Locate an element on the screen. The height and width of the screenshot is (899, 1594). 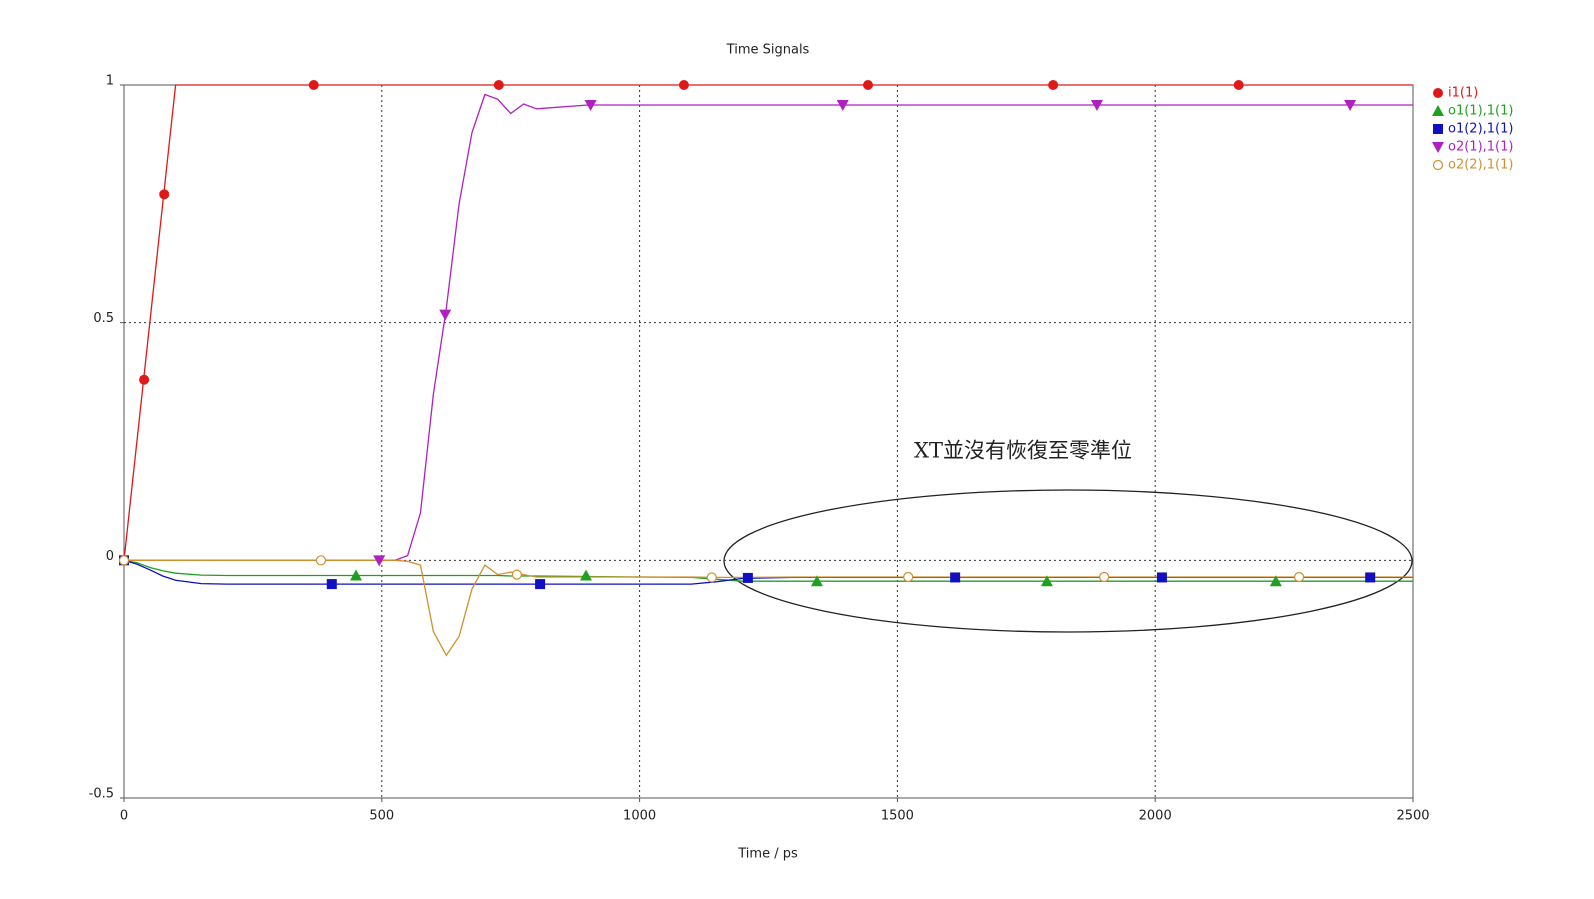
x-tick-label: 2500 is located at coordinates (1412, 816).